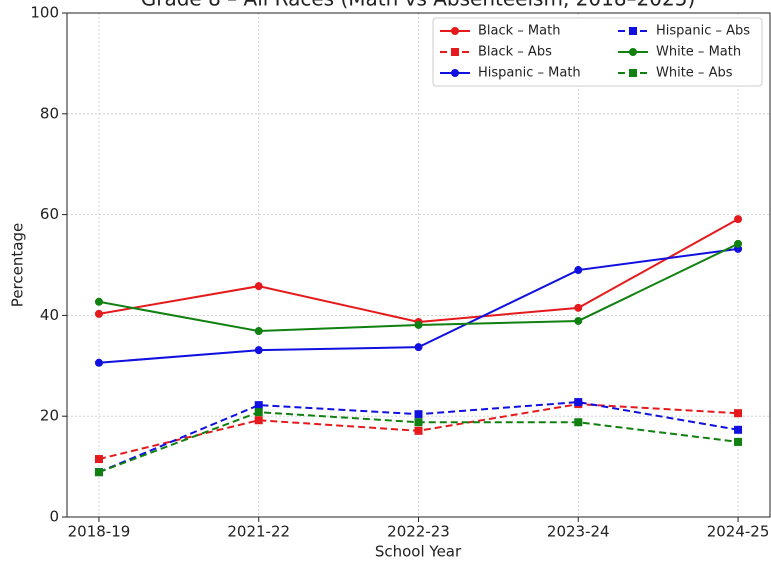 The image size is (771, 561). What do you see at coordinates (515, 52) in the screenshot?
I see `legend-label: Black – Abs` at bounding box center [515, 52].